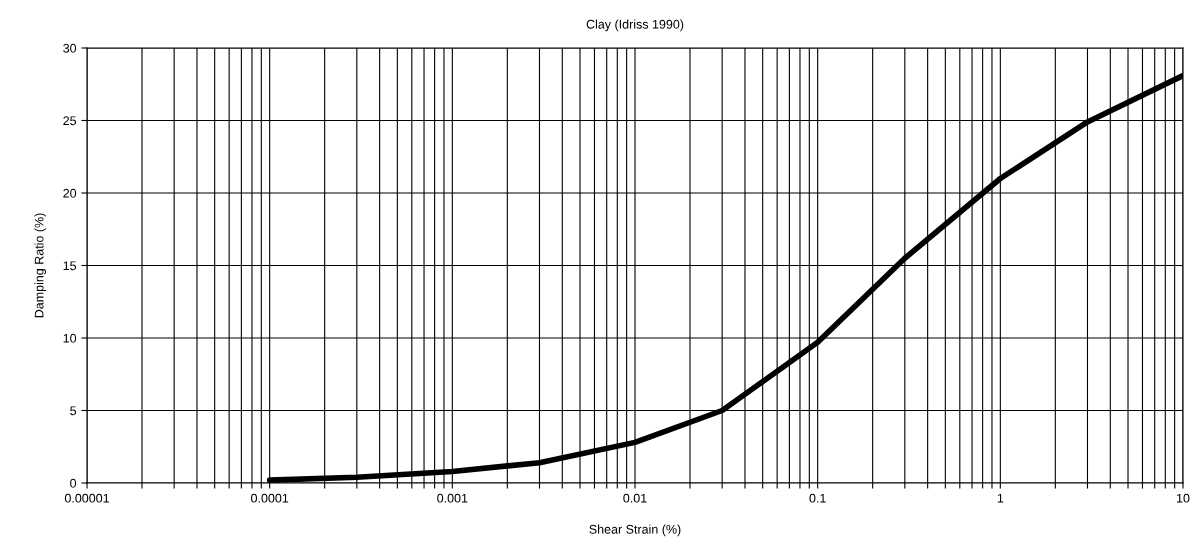  I want to click on chart-title: Clay (Idriss 1990), so click(635, 25).